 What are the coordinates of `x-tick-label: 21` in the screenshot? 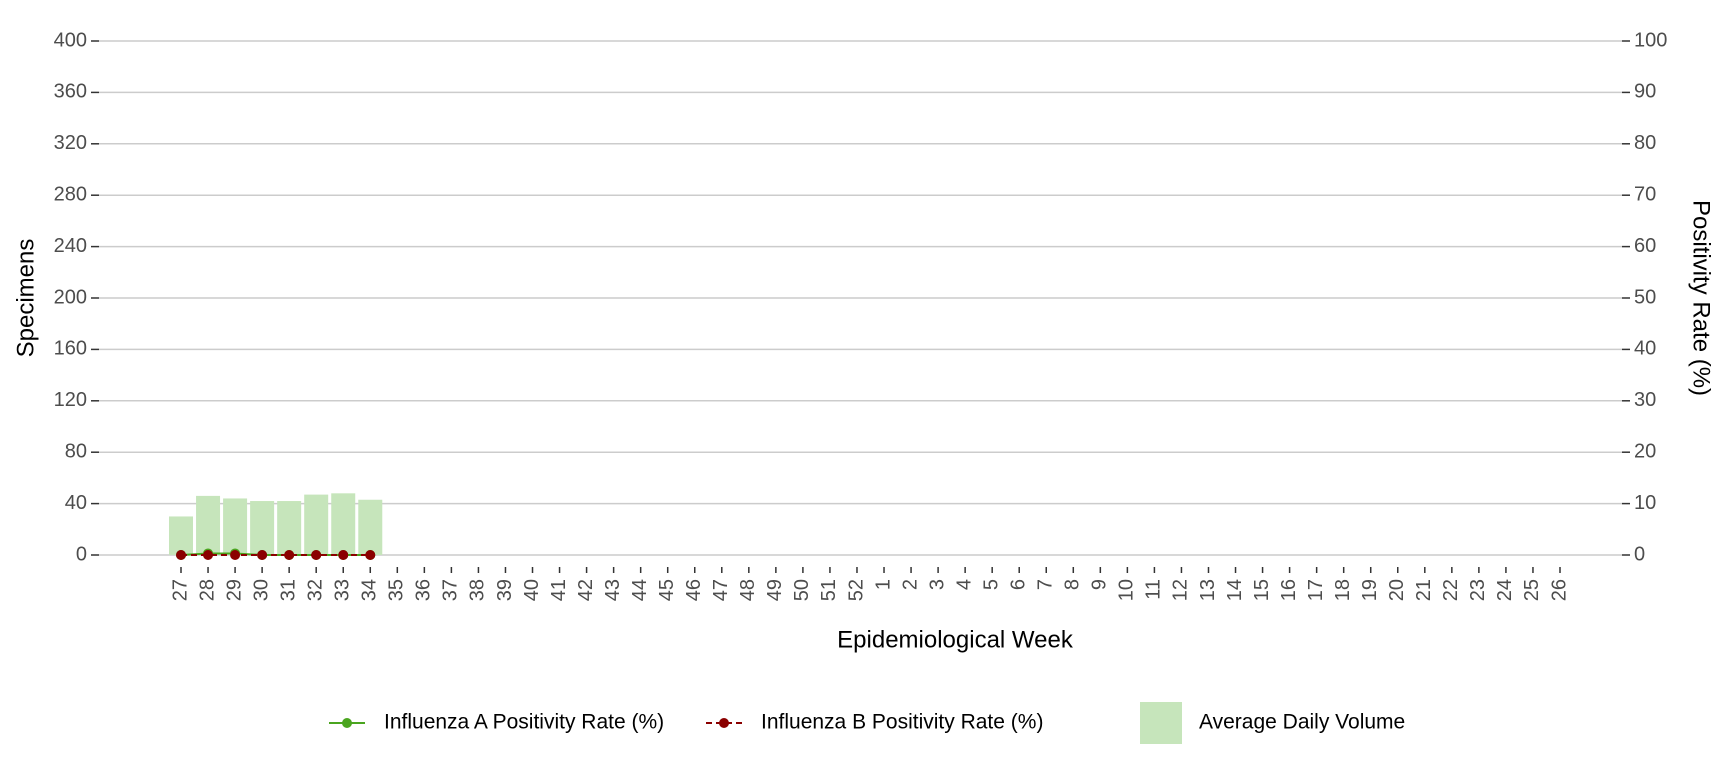 It's located at (1424, 590).